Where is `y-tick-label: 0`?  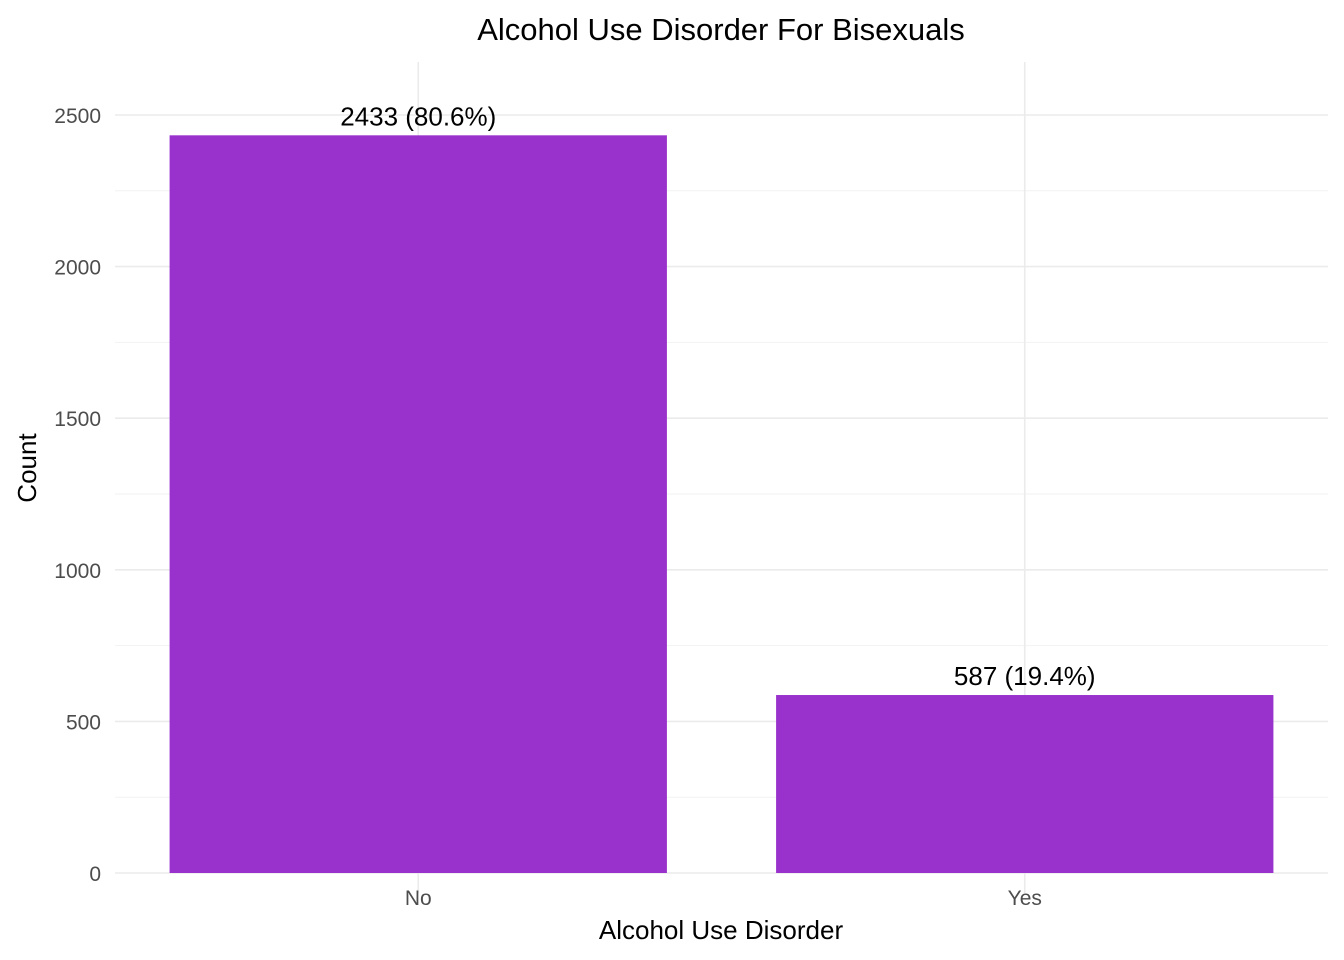 y-tick-label: 0 is located at coordinates (95, 874).